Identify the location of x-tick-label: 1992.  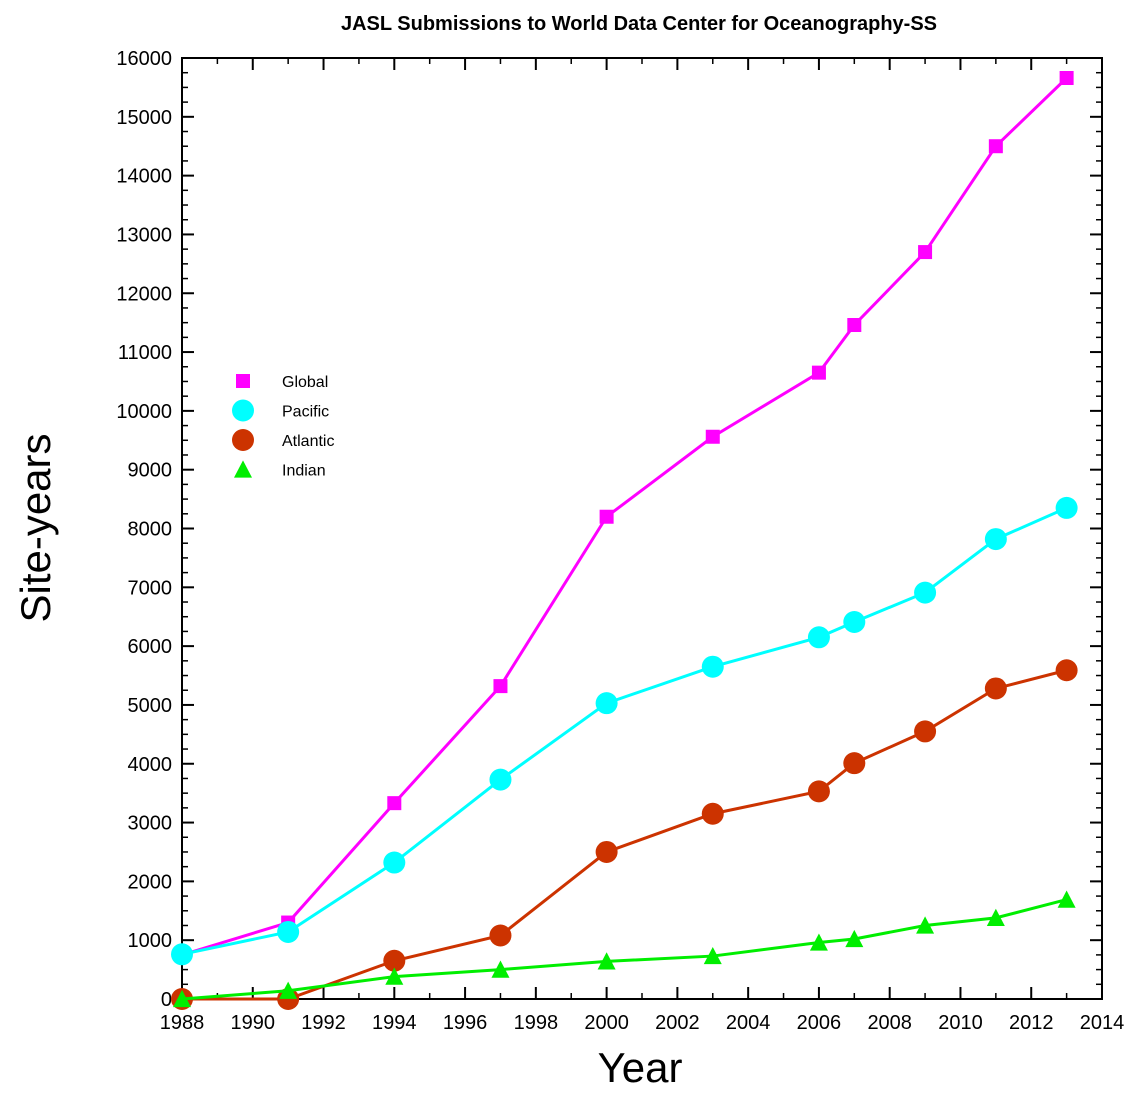
(323, 1023).